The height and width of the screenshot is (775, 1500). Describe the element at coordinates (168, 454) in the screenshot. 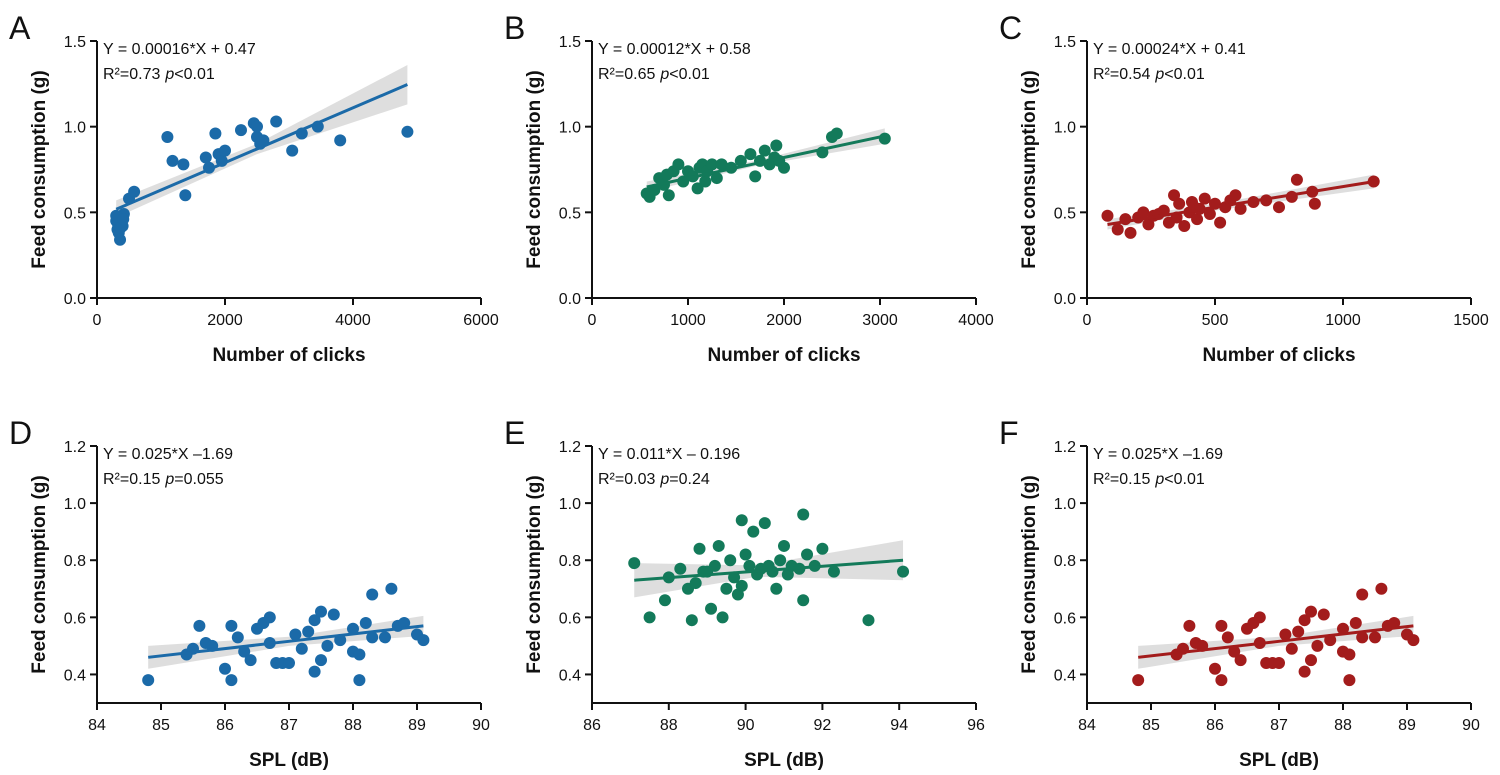

I see `equation: Y = 0.025*X –1.69` at that location.